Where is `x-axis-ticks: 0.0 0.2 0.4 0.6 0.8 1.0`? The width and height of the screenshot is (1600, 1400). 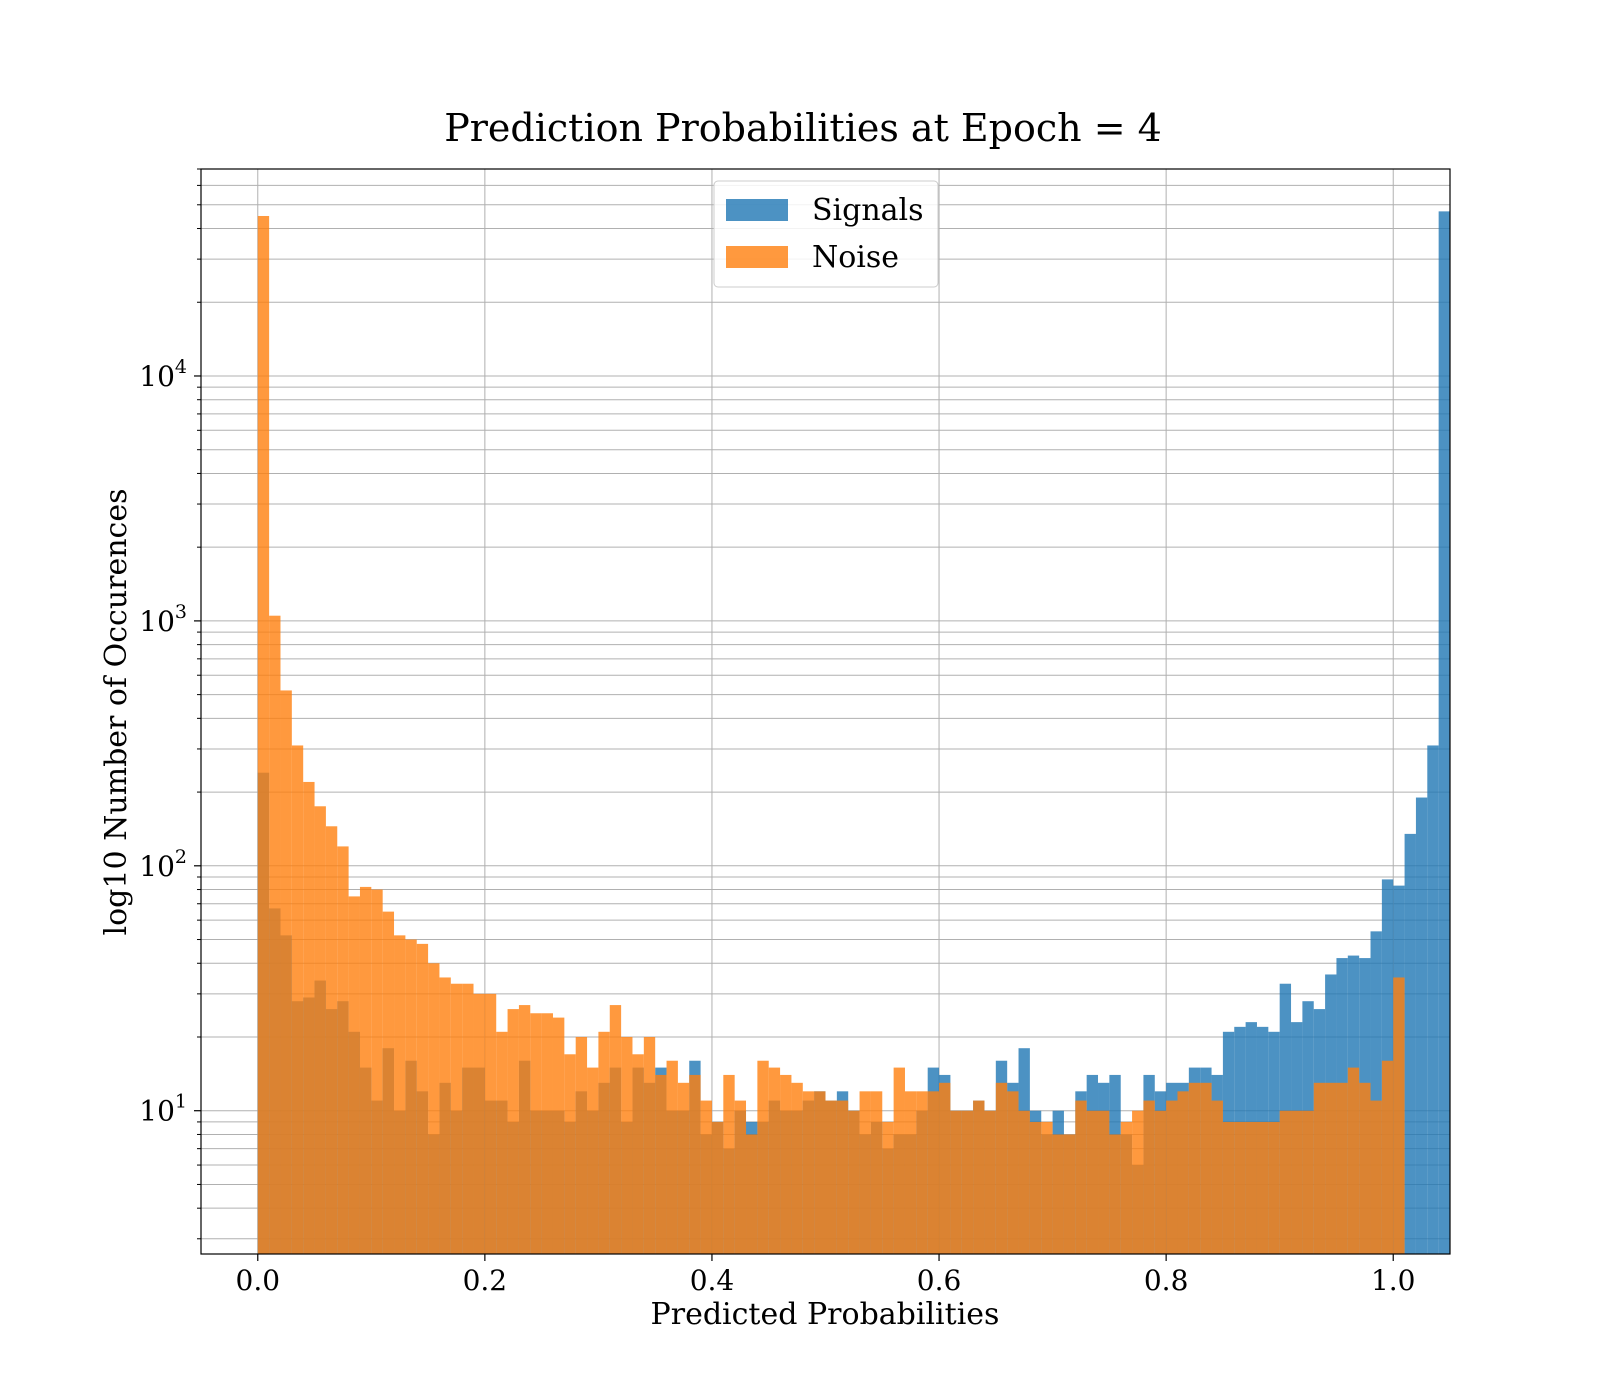
x-axis-ticks: 0.0 0.2 0.4 0.6 0.8 1.0 is located at coordinates (826, 1275).